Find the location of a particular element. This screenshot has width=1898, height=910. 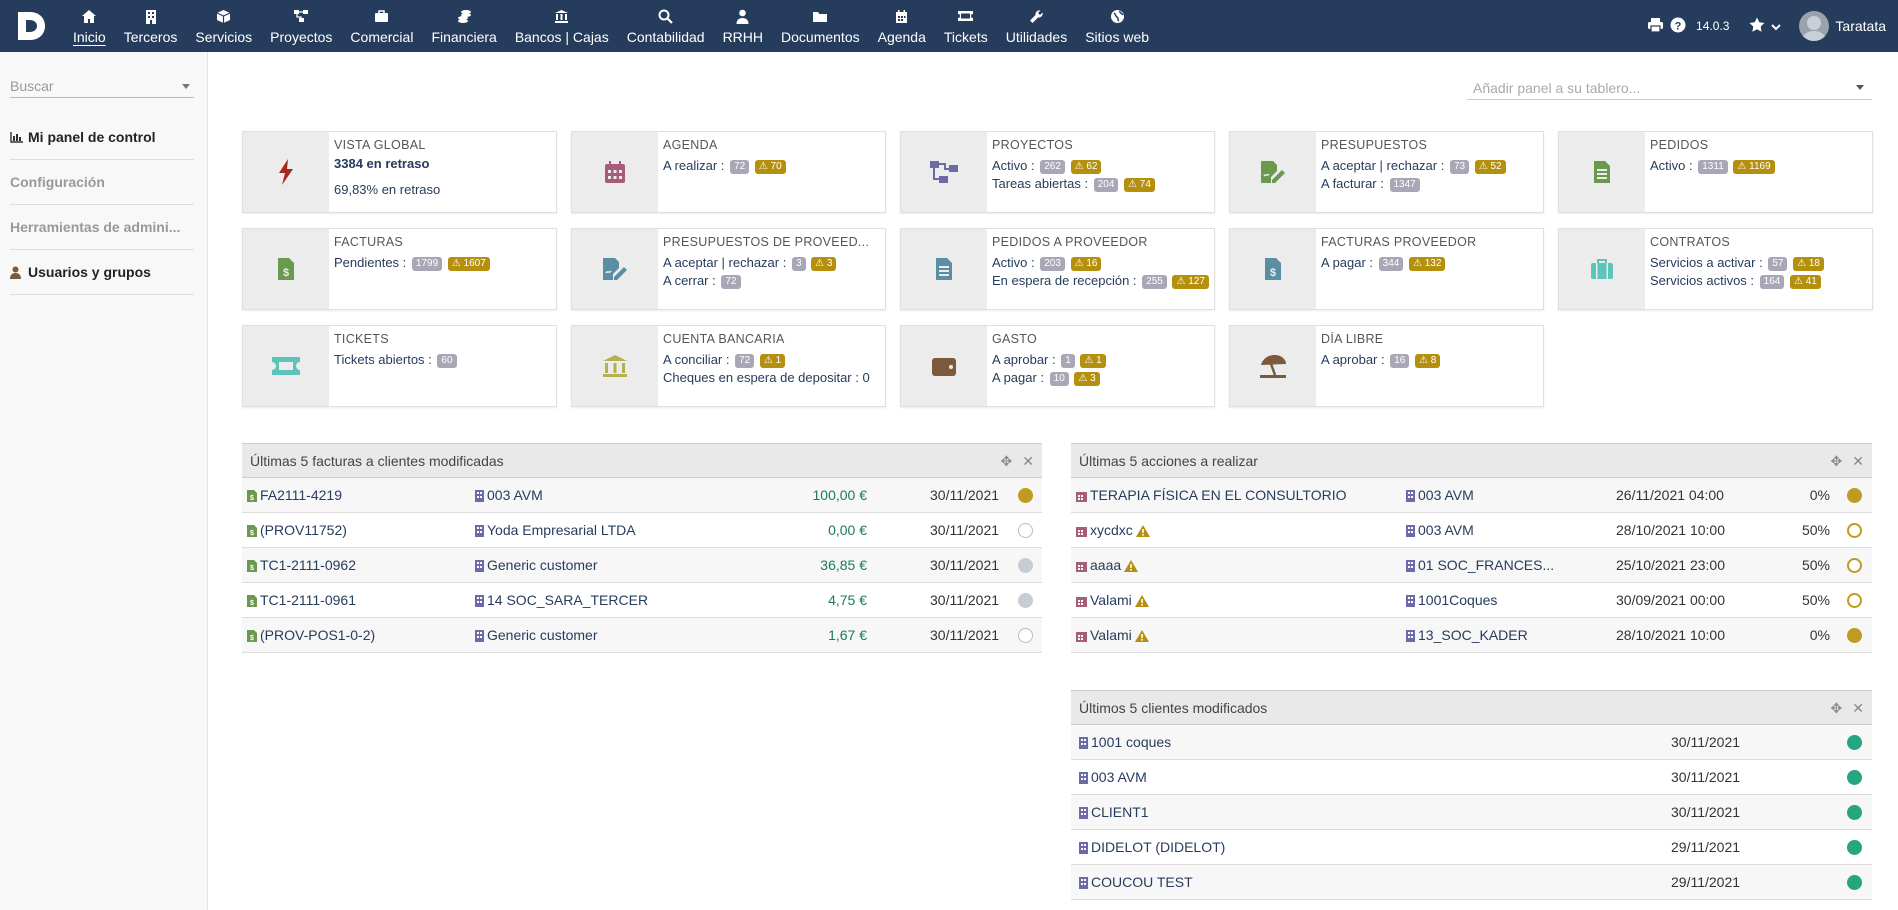

table-row: Valami 1001Coques 30/09/2021 00:00 50% is located at coordinates (1471, 600).